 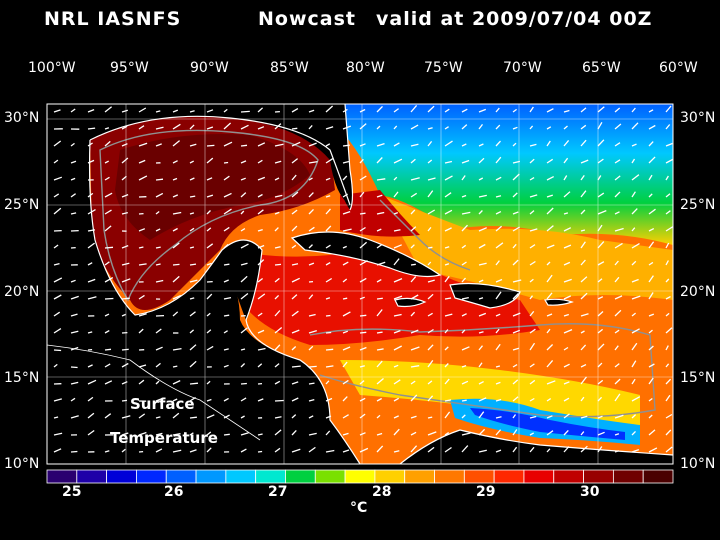 I want to click on colorbar-swatch, so click(x=568, y=476).